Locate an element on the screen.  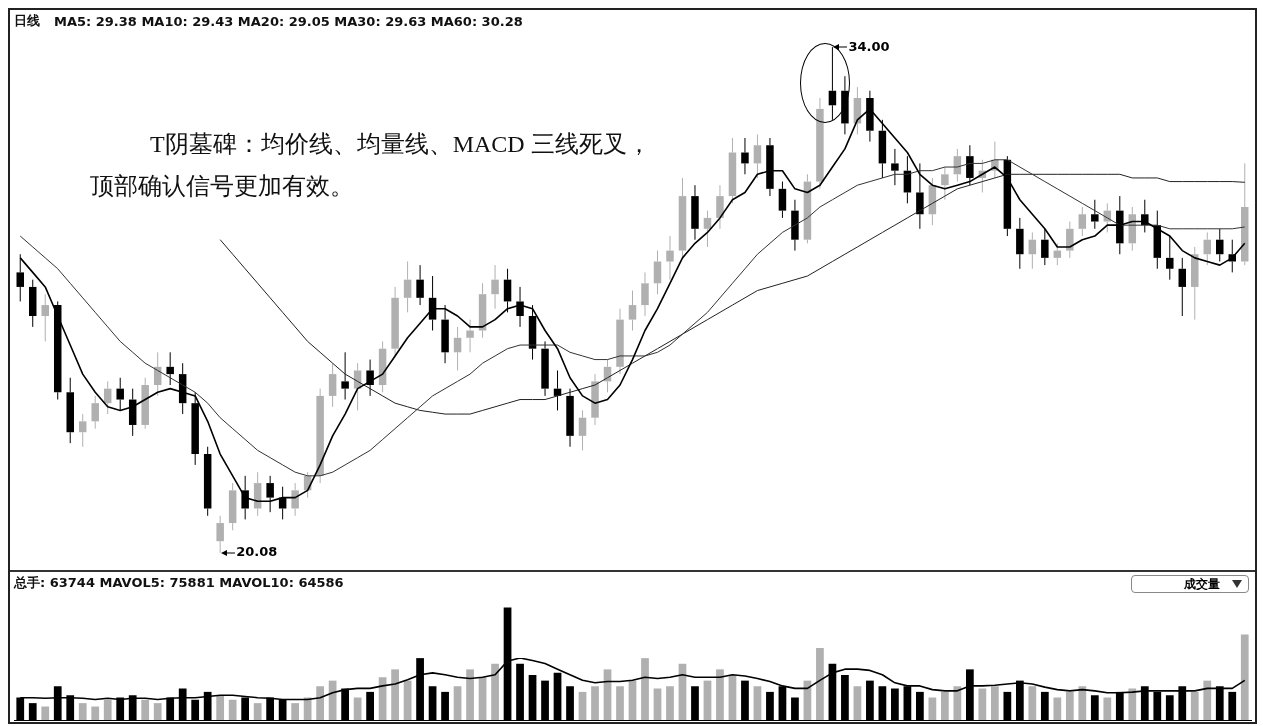
annotation: 20.08 is located at coordinates (257, 552).